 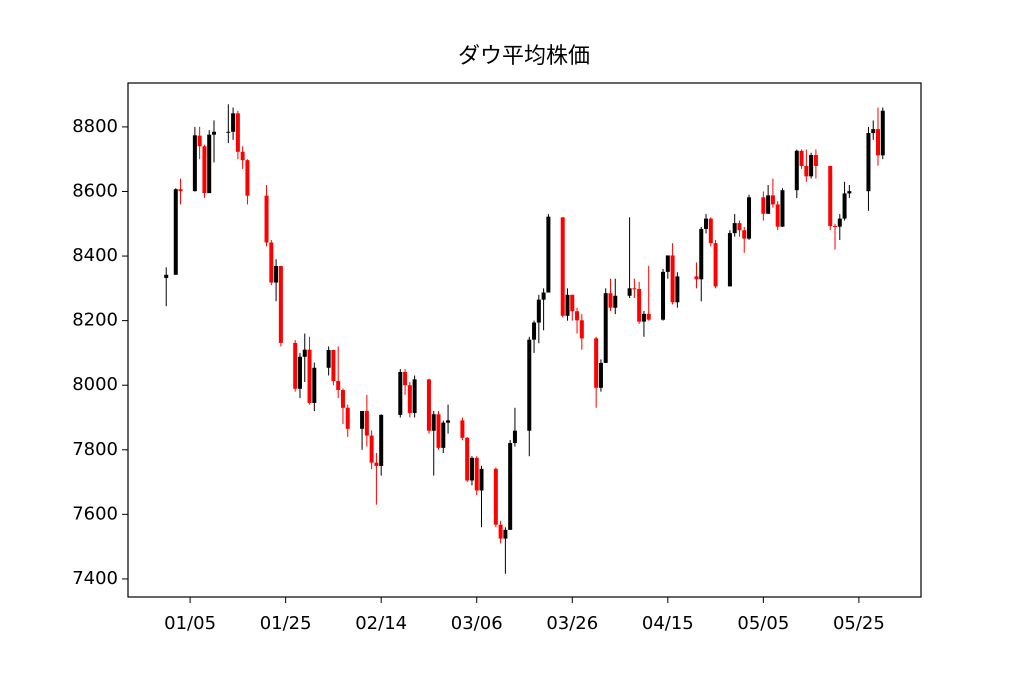 What do you see at coordinates (477, 623) in the screenshot?
I see `x-tick-label: 03/06` at bounding box center [477, 623].